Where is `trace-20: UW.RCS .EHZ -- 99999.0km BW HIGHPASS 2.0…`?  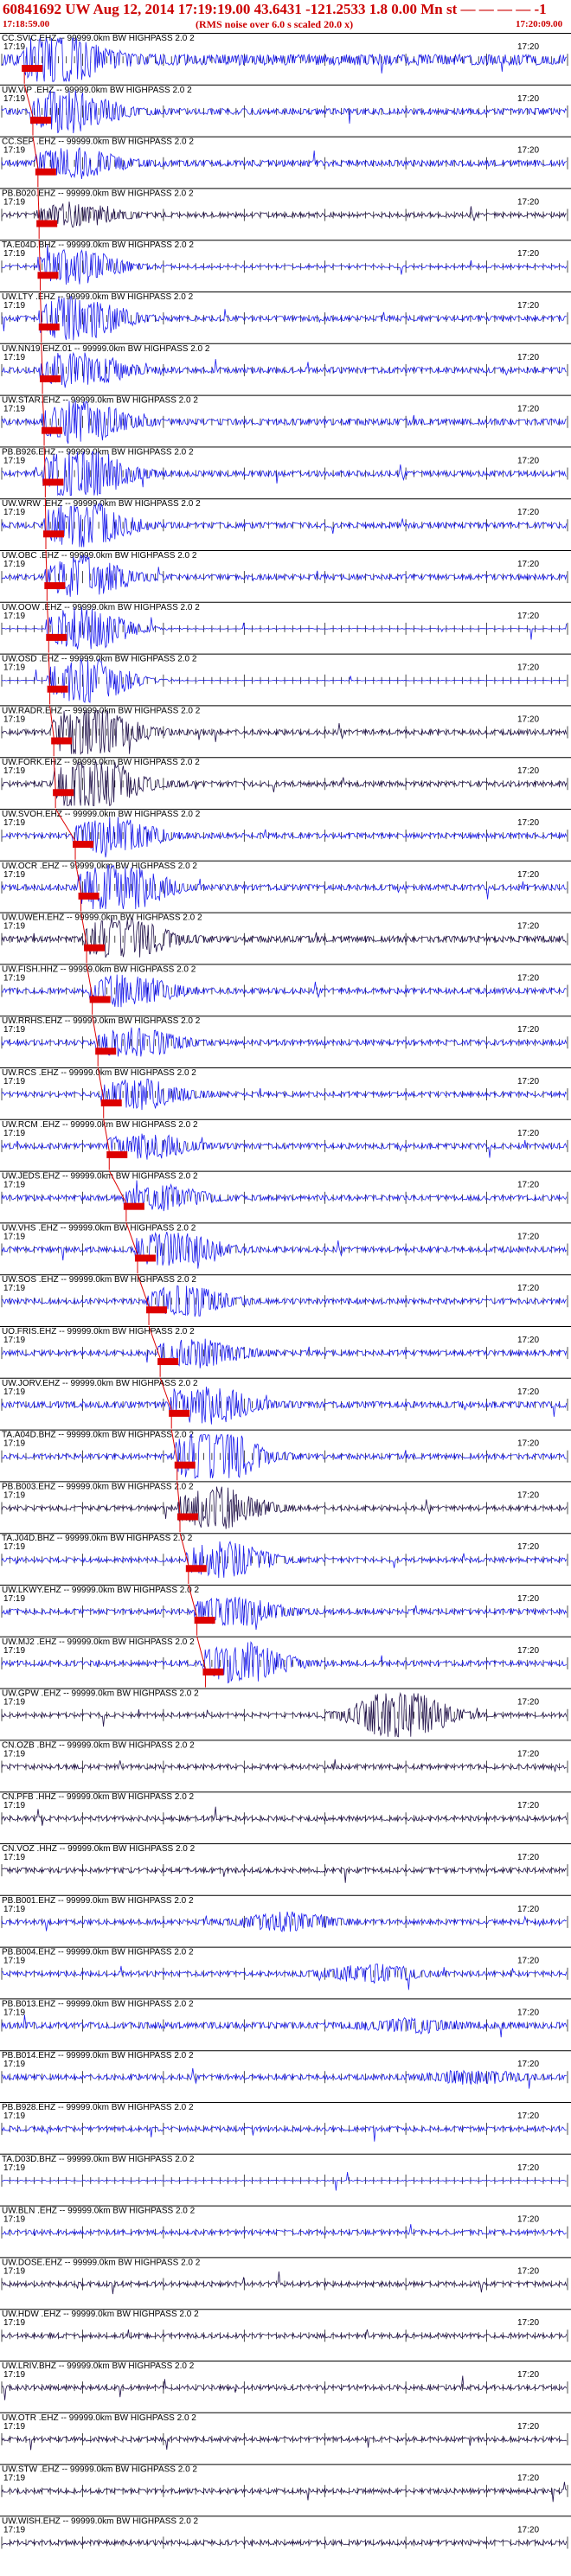
trace-20: UW.RCS .EHZ -- 99999.0km BW HIGHPASS 2.0… is located at coordinates (285, 1092).